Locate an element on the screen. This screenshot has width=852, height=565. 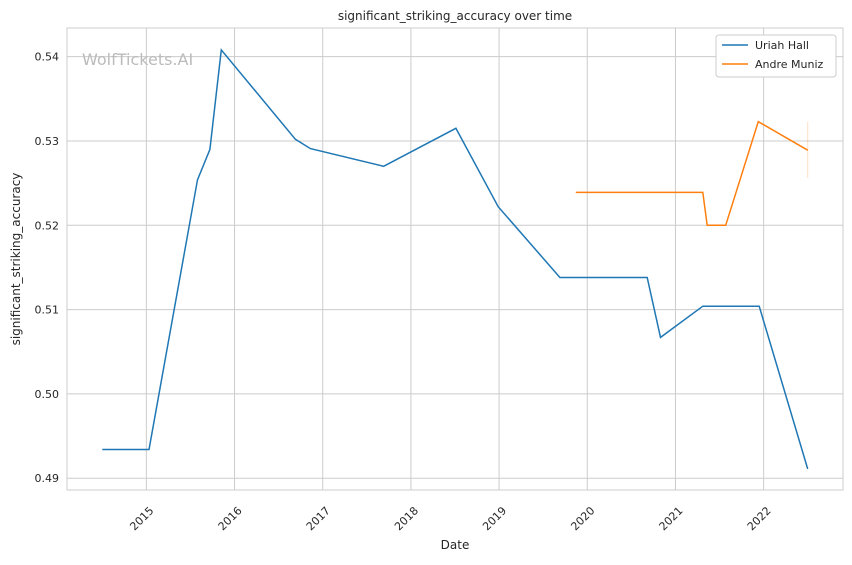
x-tick-label: 2018 is located at coordinates (406, 518).